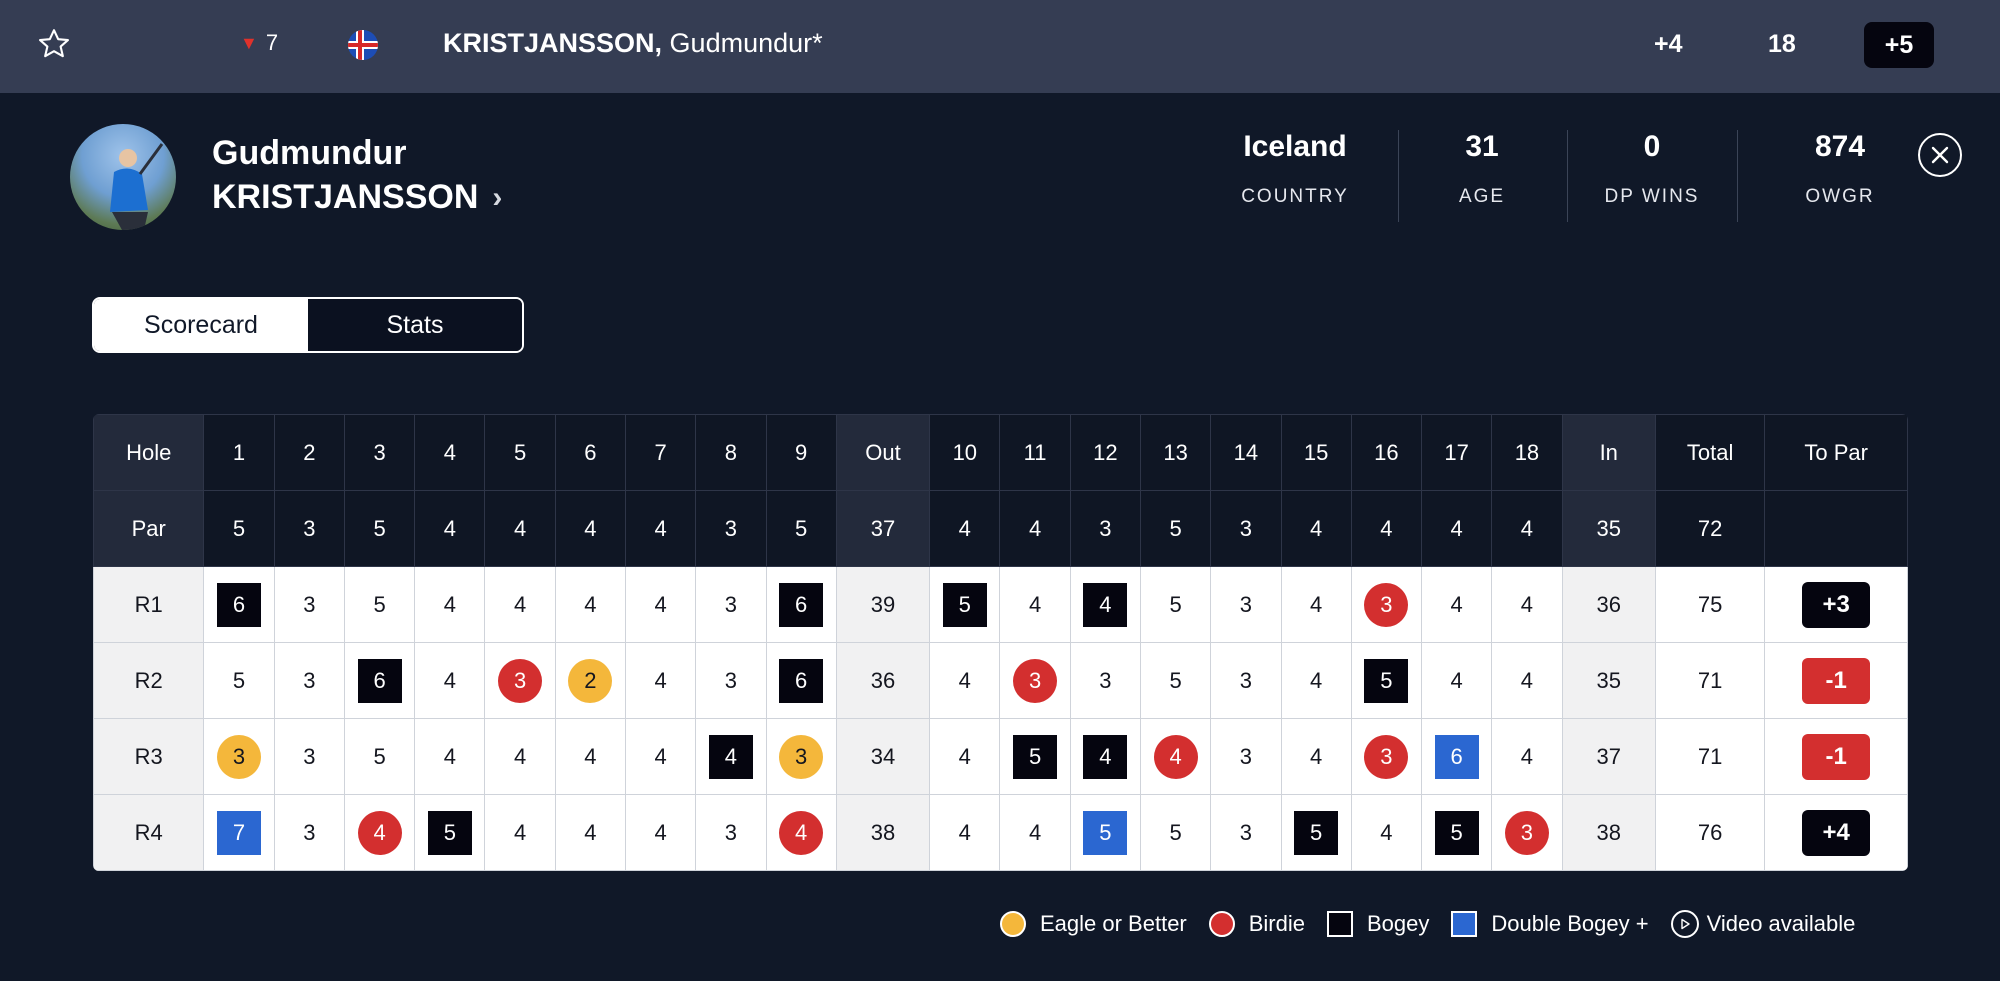  What do you see at coordinates (1836, 756) in the screenshot?
I see `to-par-cell: -1` at bounding box center [1836, 756].